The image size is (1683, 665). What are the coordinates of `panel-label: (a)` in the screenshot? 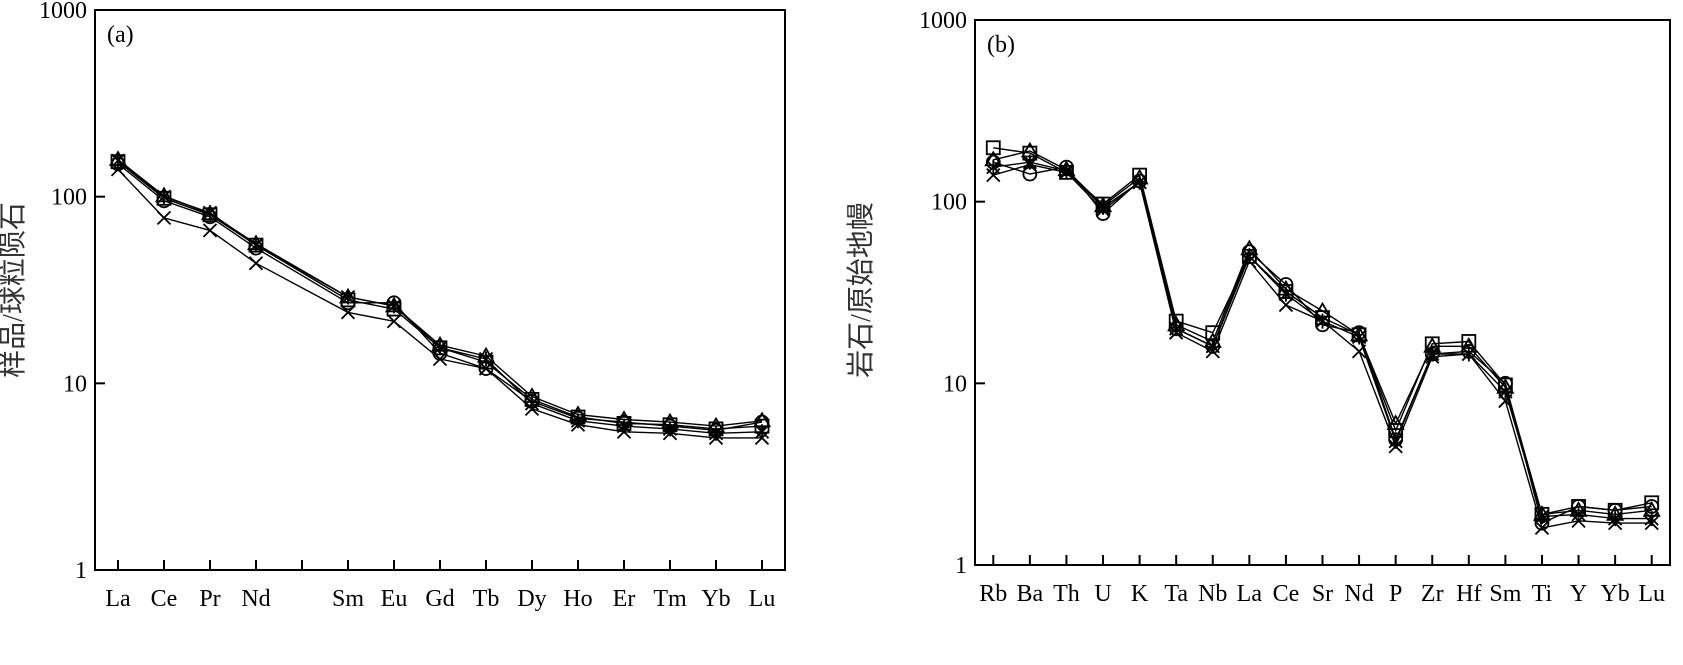 It's located at (120, 35).